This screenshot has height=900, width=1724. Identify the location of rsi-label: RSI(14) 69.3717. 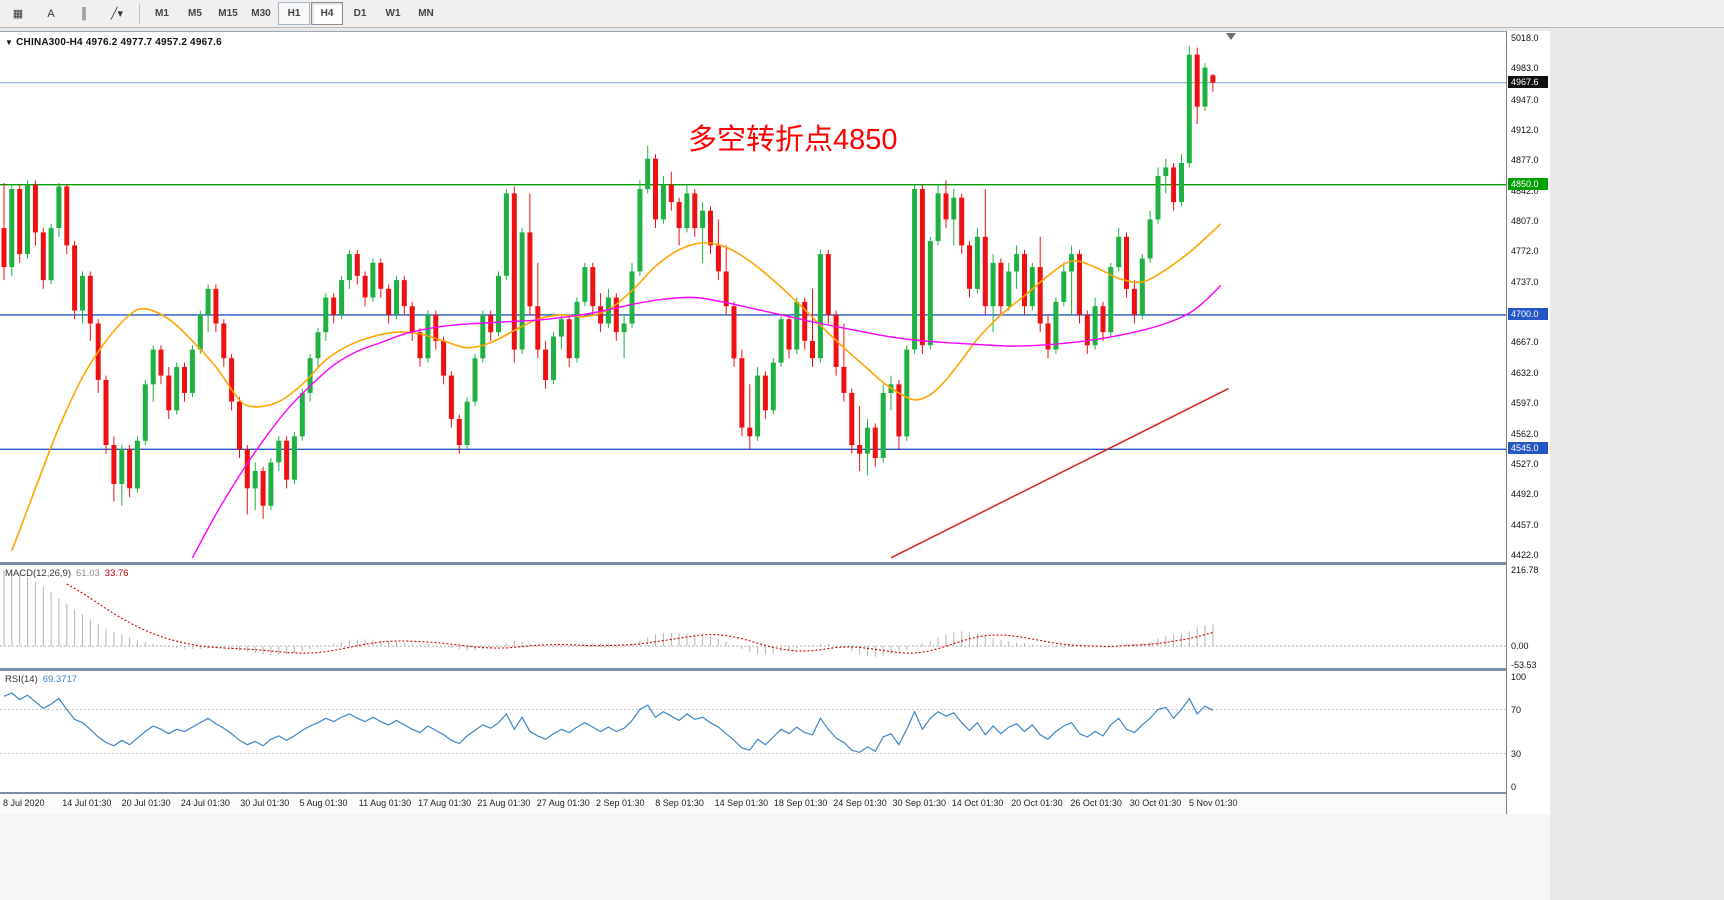
(41, 679).